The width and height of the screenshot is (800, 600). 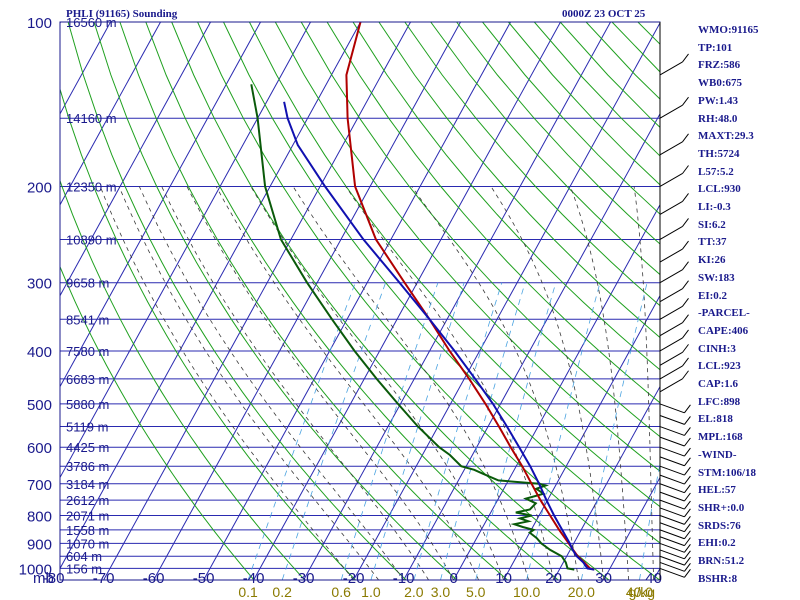 What do you see at coordinates (453, 578) in the screenshot?
I see `temperature-tick-label: 0` at bounding box center [453, 578].